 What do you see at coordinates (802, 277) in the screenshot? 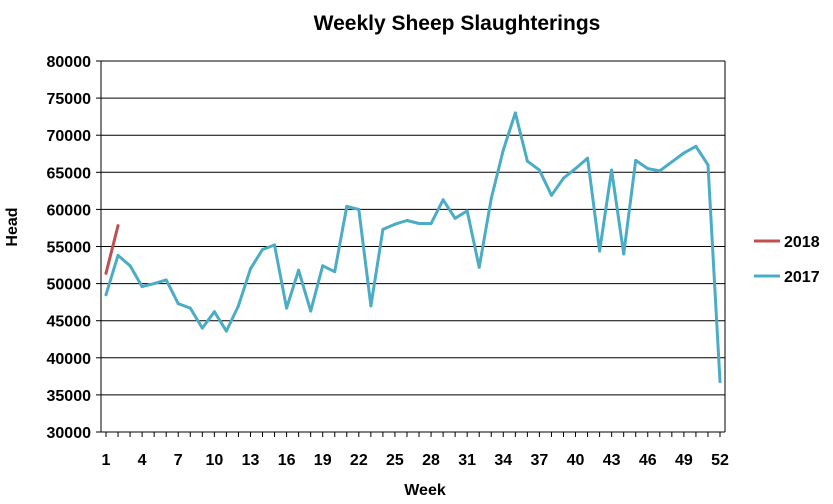
I see `legend-label: 2017` at bounding box center [802, 277].